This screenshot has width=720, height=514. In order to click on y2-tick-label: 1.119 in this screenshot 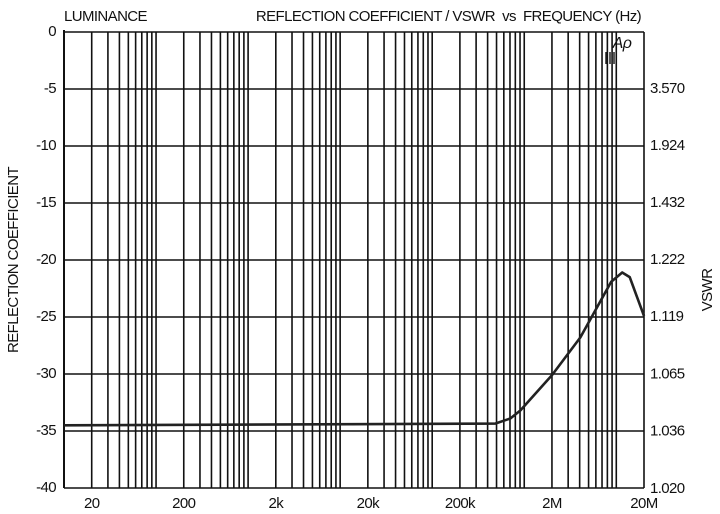, I will do `click(667, 316)`.